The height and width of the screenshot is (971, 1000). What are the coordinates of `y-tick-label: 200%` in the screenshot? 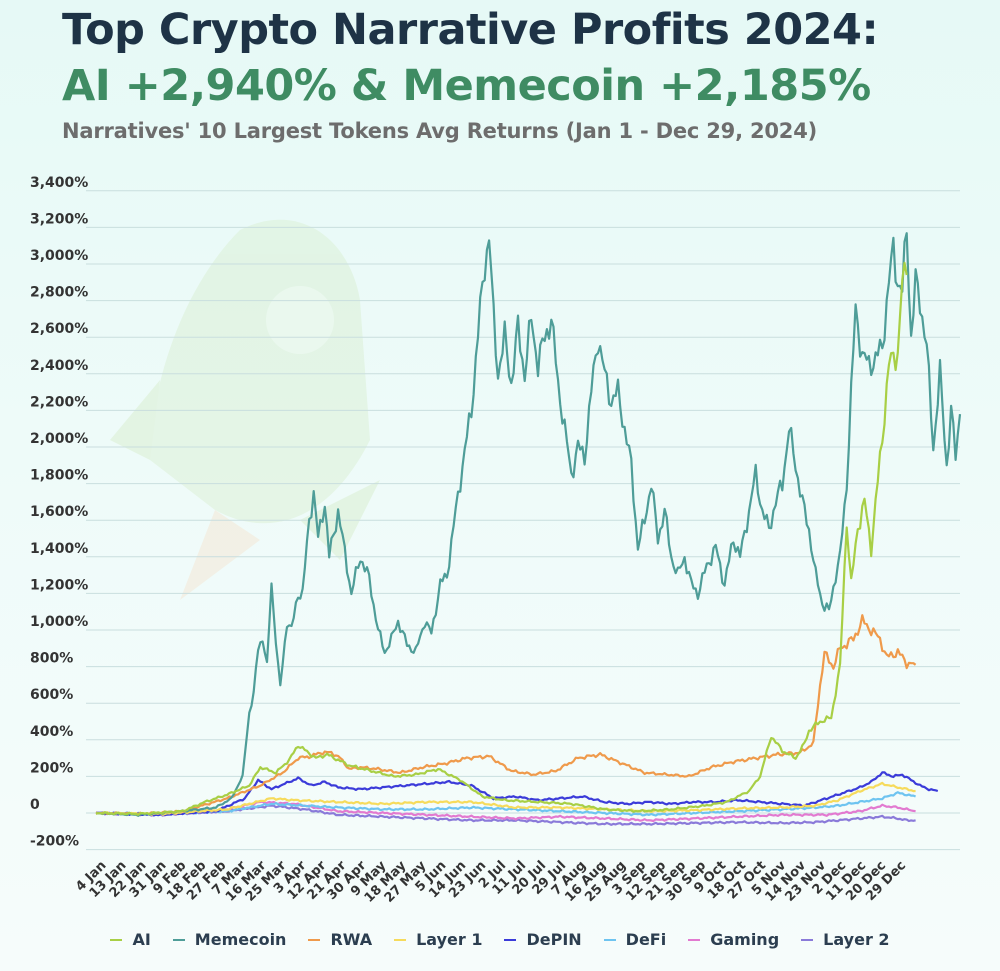 It's located at (51, 768).